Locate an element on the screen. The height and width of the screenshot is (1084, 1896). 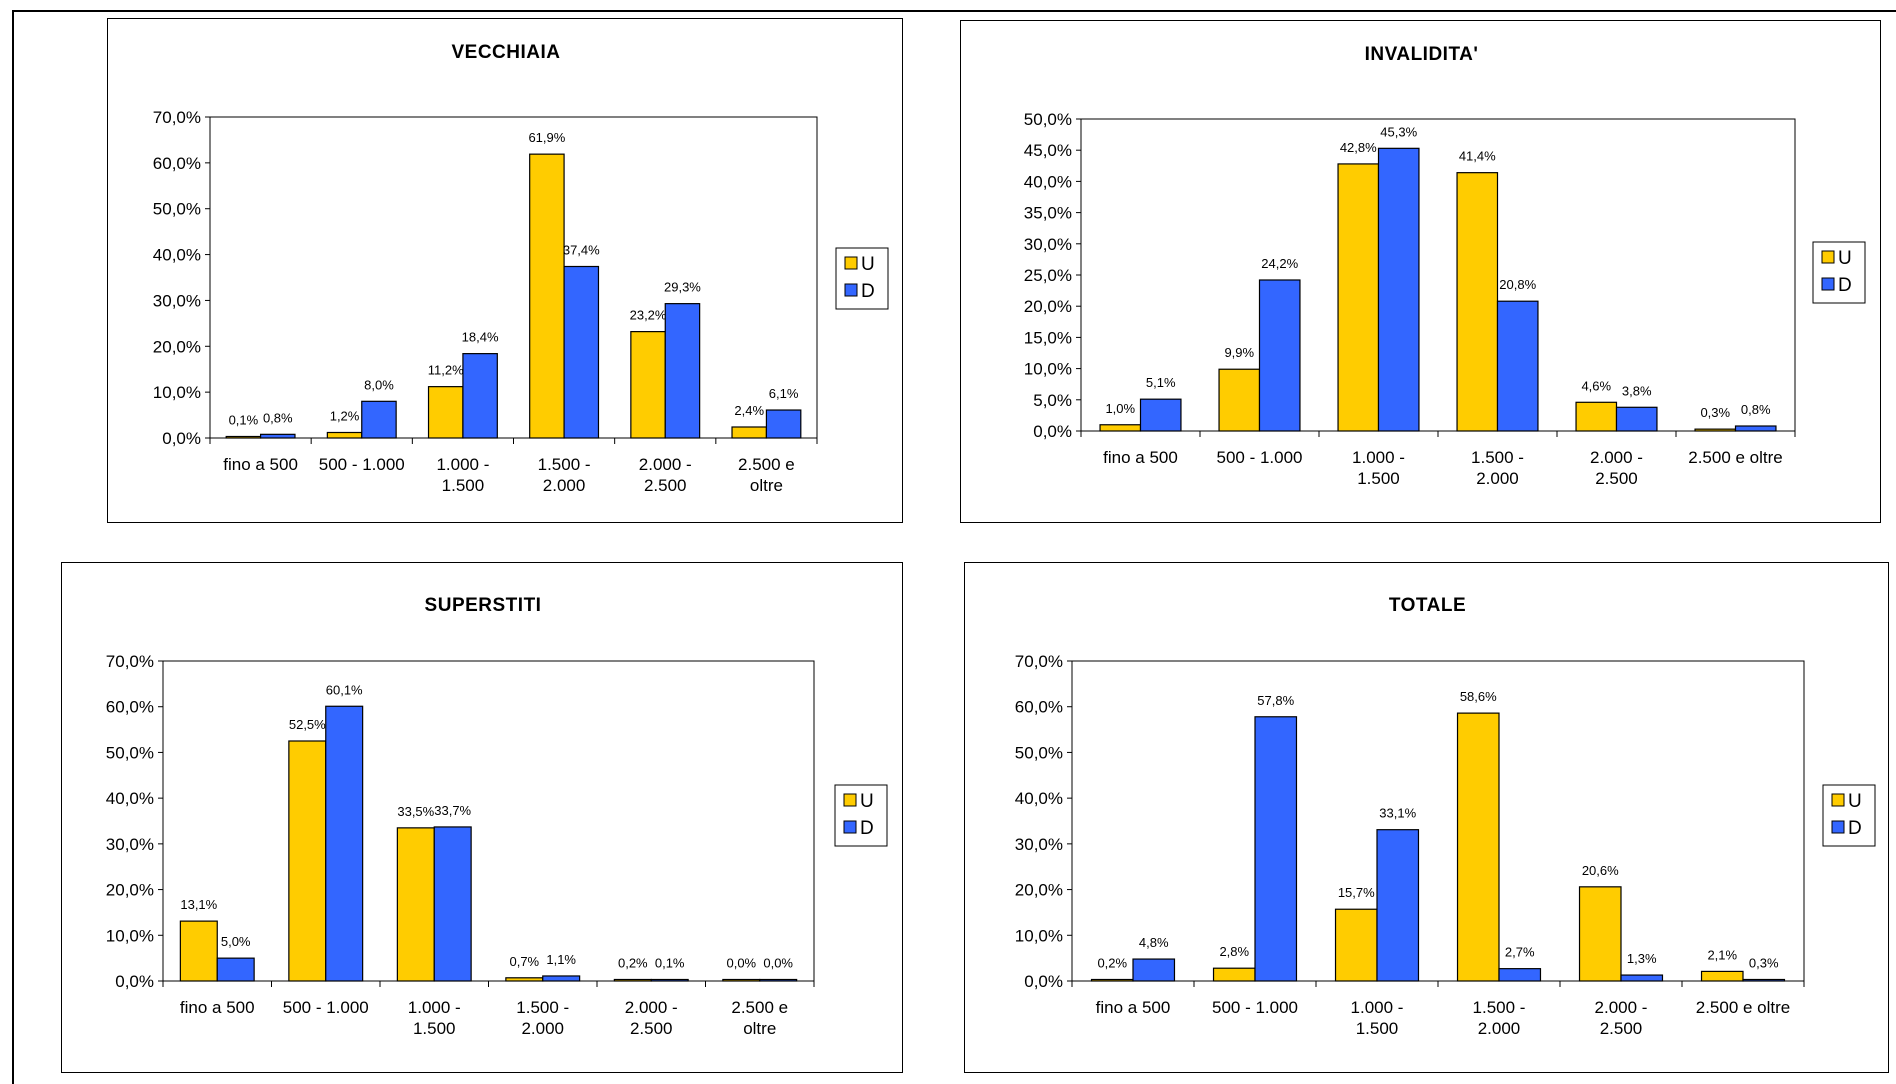
data-label-u-6: 2,4% is located at coordinates (749, 410).